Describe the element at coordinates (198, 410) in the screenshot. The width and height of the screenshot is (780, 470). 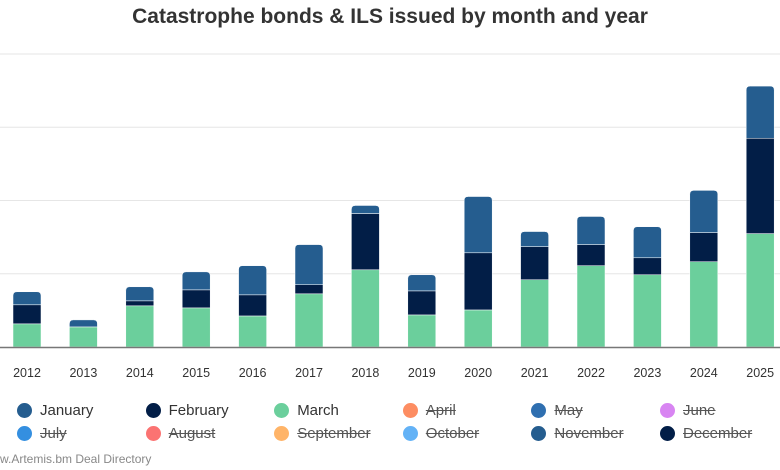
I see `legend-label: February` at that location.